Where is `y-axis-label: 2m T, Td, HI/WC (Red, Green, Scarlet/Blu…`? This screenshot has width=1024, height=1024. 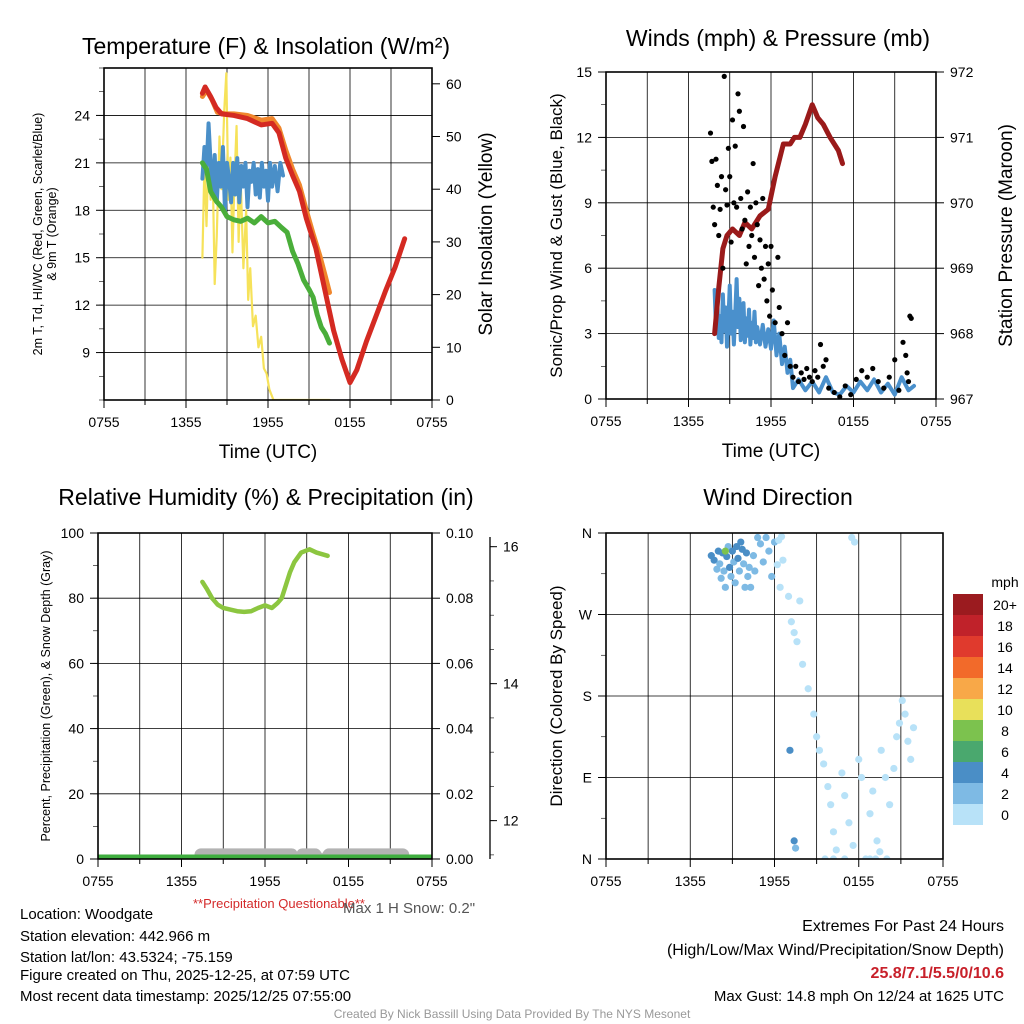 y-axis-label: 2m T, Td, HI/WC (Red, Green, Scarlet/Blu… is located at coordinates (38, 234).